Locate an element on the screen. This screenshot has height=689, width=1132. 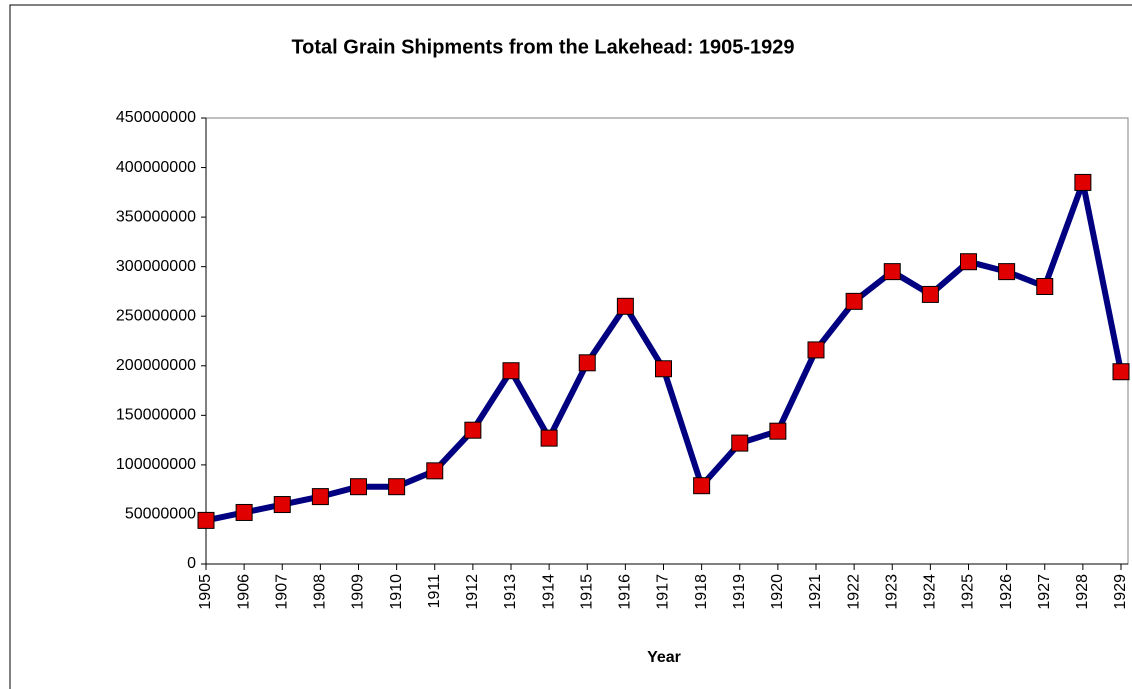
y-tick-label: 150000000 is located at coordinates (156, 415).